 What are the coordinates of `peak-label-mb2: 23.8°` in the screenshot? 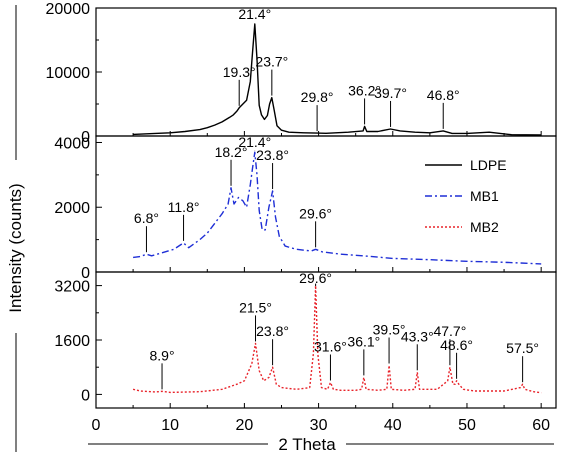 It's located at (272, 331).